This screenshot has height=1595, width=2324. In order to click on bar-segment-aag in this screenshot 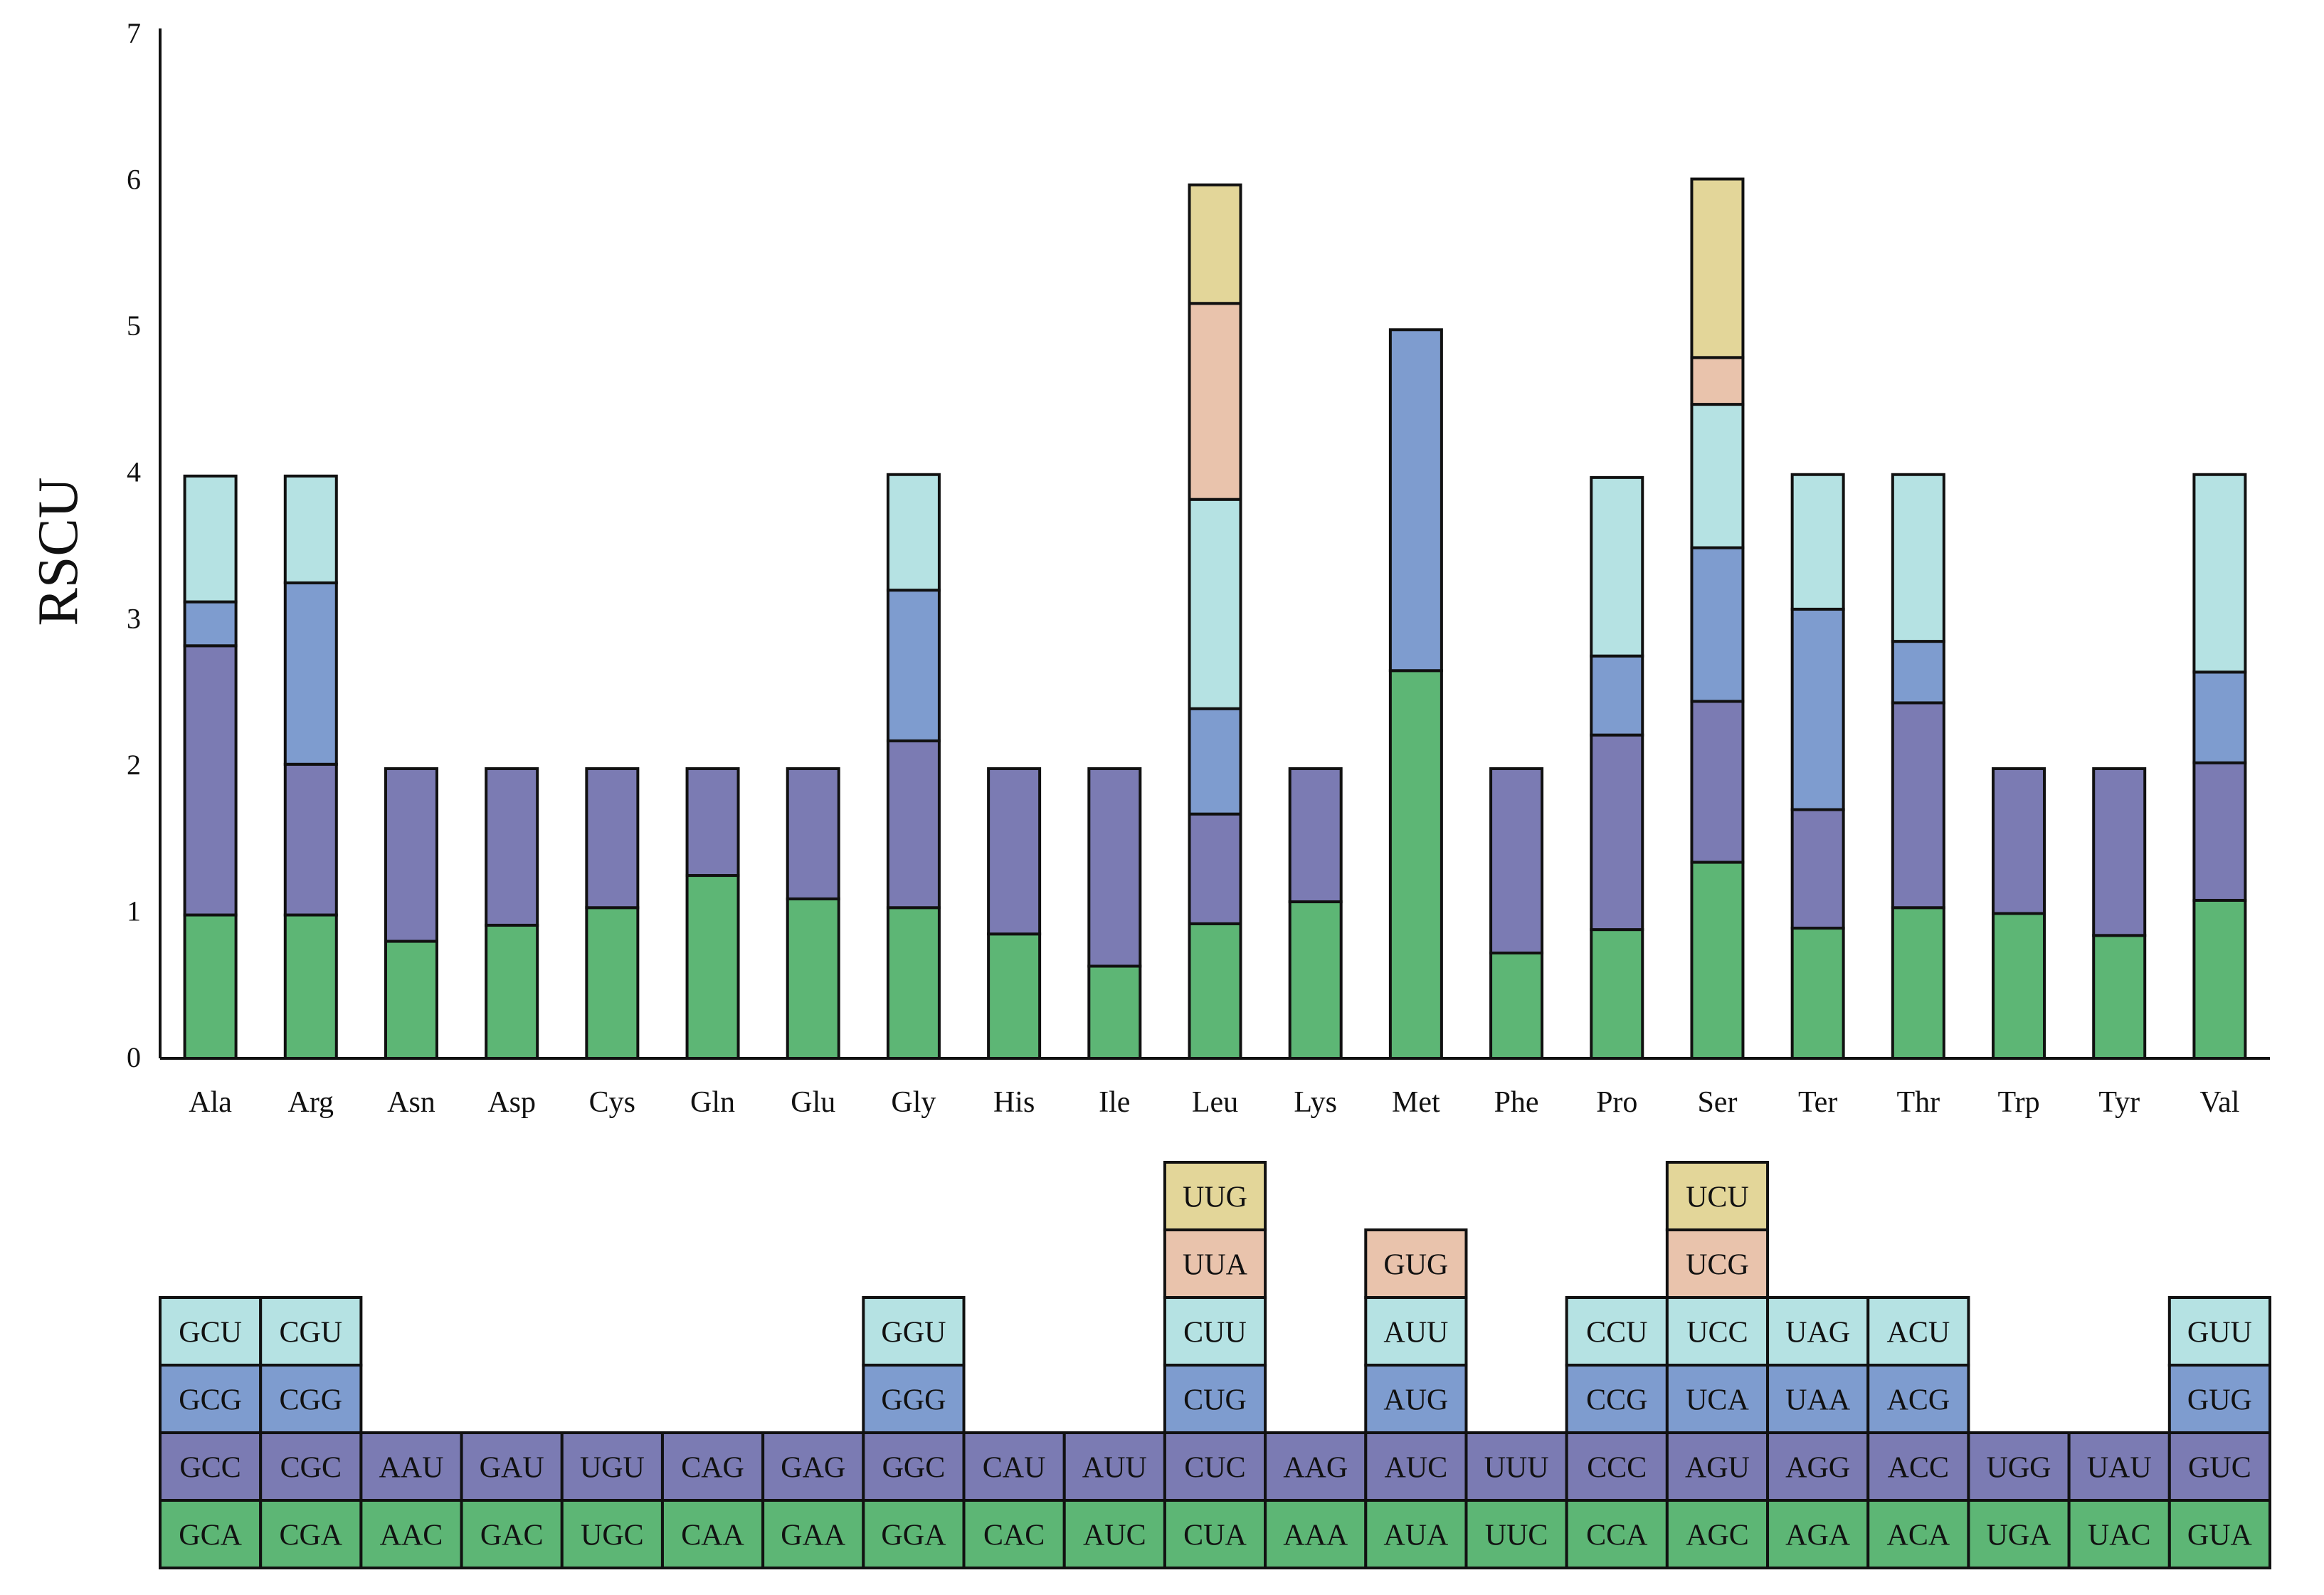, I will do `click(1315, 835)`.